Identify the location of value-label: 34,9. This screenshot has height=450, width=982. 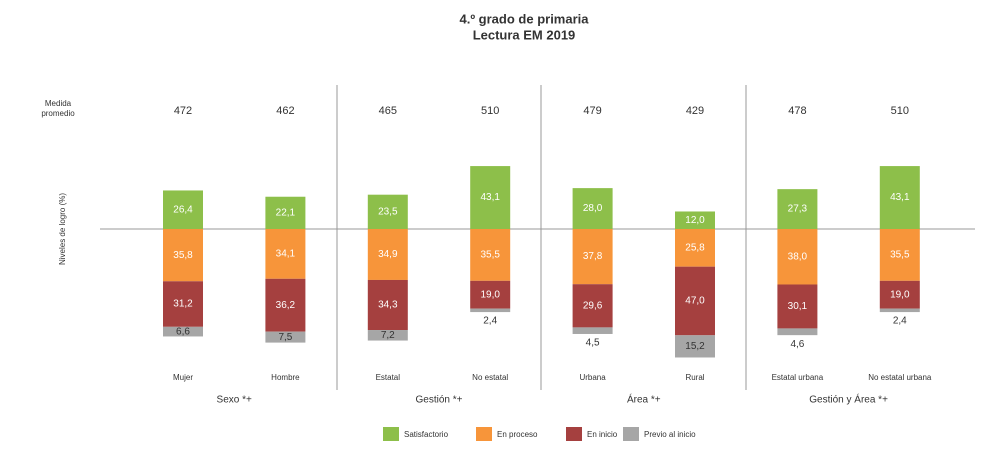
(388, 254).